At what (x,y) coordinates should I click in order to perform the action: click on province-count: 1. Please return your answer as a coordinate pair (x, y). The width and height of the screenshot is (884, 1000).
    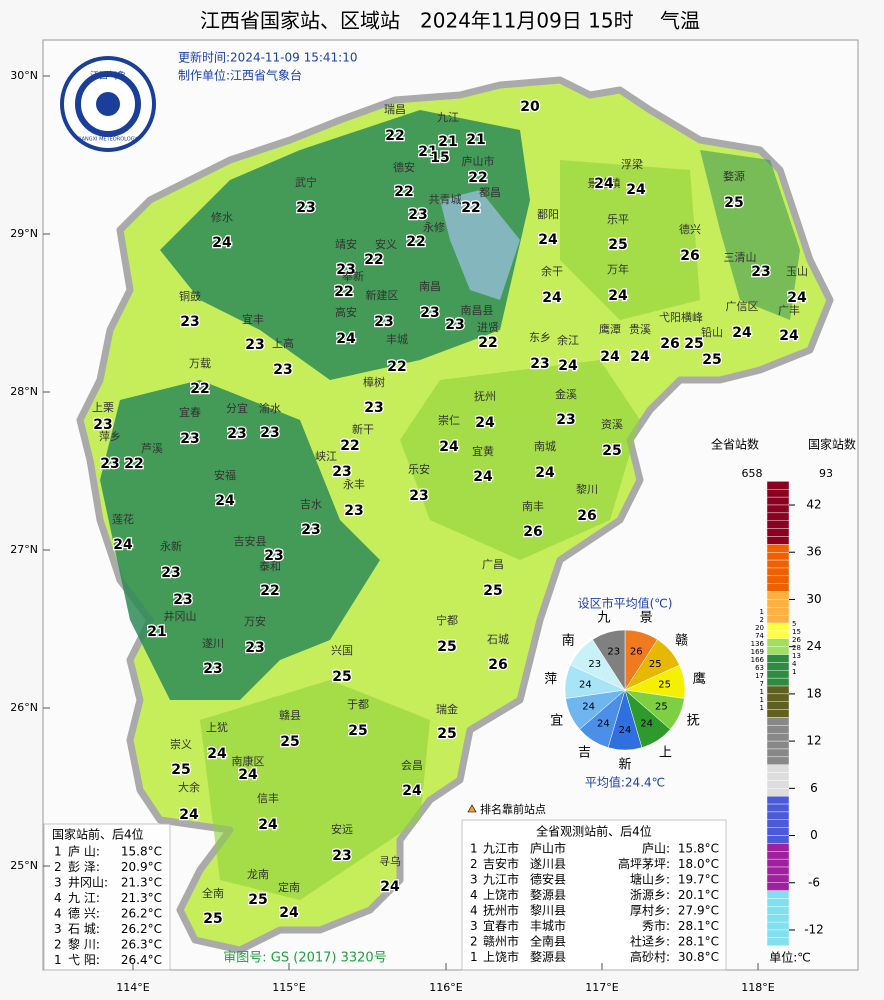
    Looking at the image, I should click on (762, 692).